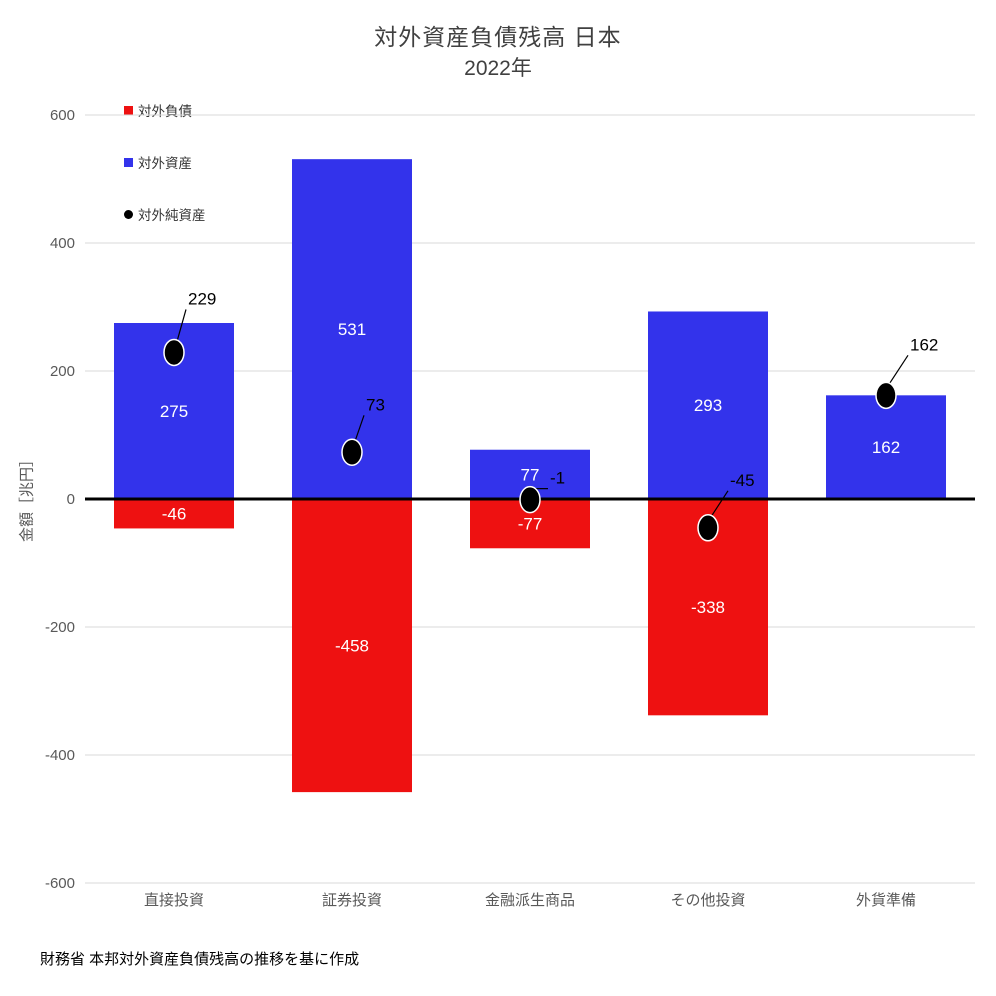  Describe the element at coordinates (128, 162) in the screenshot. I see `assets-marker-icon` at that location.